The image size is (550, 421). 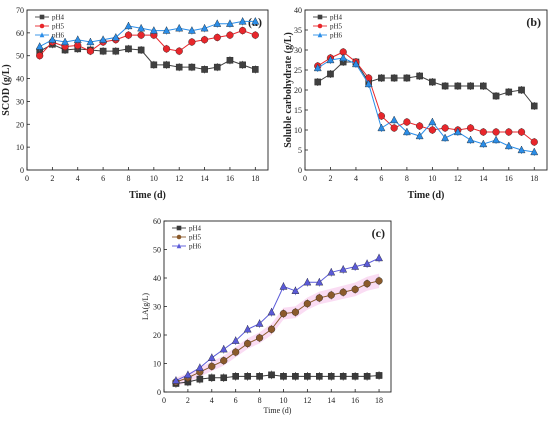 What do you see at coordinates (188, 400) in the screenshot?
I see `x-tick-label-c: 2` at bounding box center [188, 400].